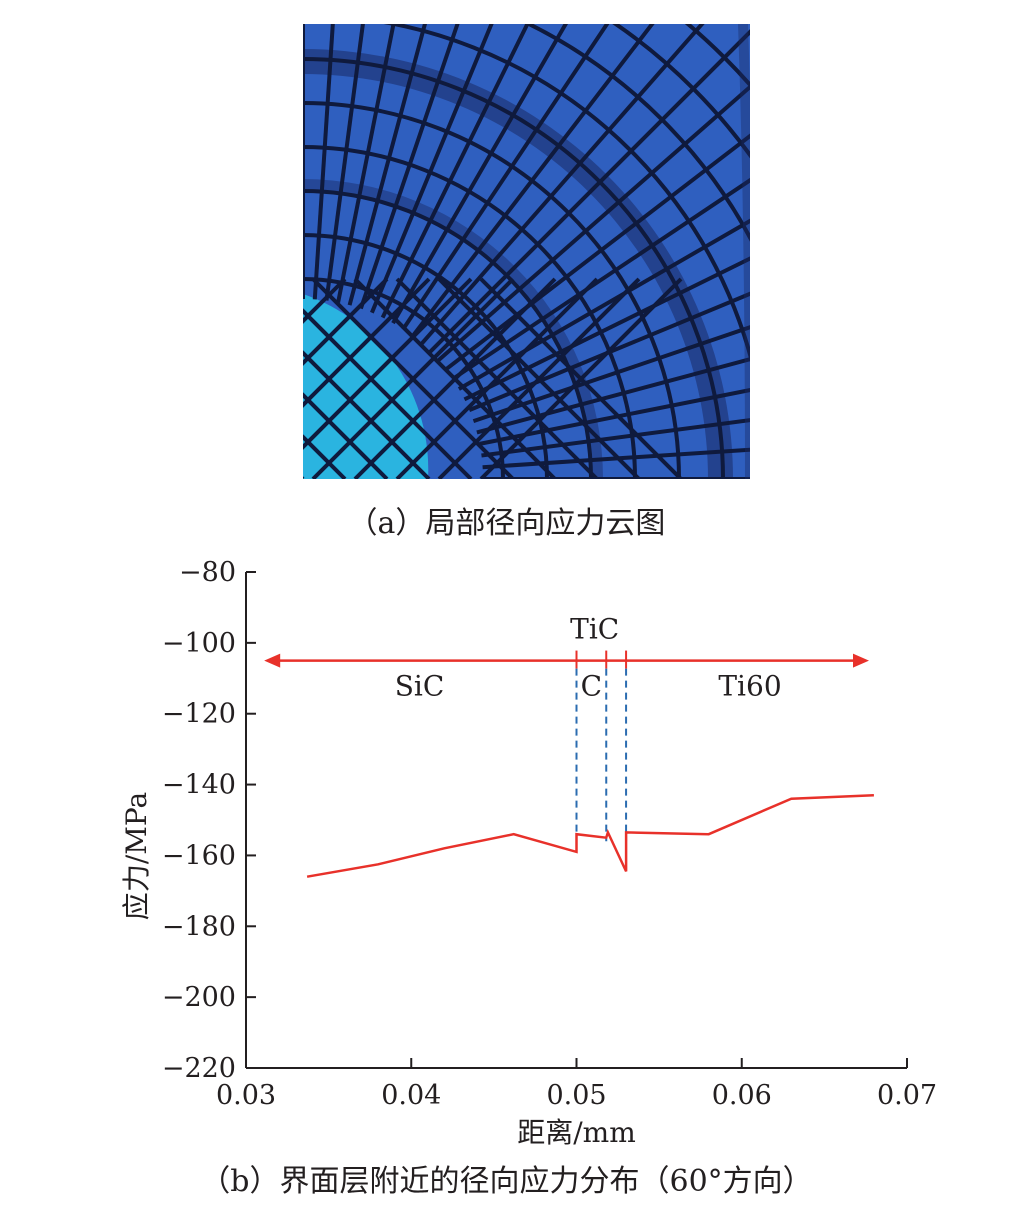 The image size is (1013, 1216). Describe the element at coordinates (493, 378) in the screenshot. I see `fiber-mesh` at that location.